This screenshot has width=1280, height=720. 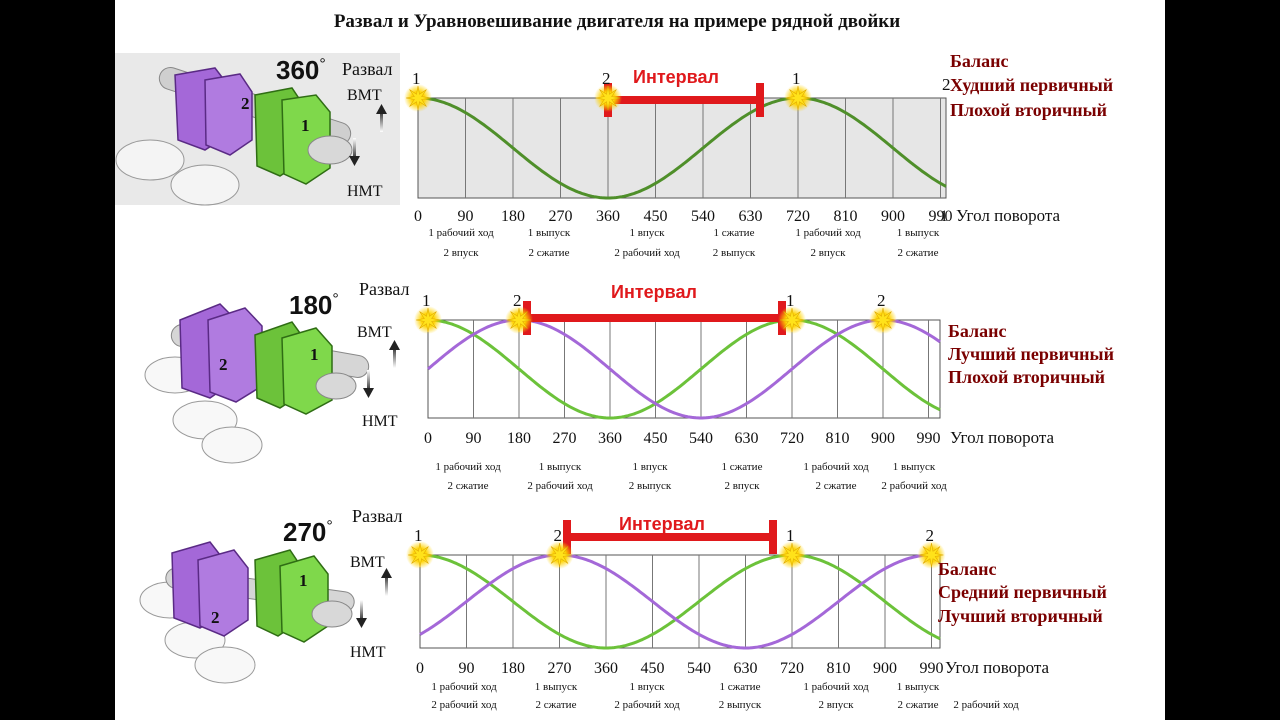 I want to click on balance-primary: Средний первичный, so click(x=1022, y=592).